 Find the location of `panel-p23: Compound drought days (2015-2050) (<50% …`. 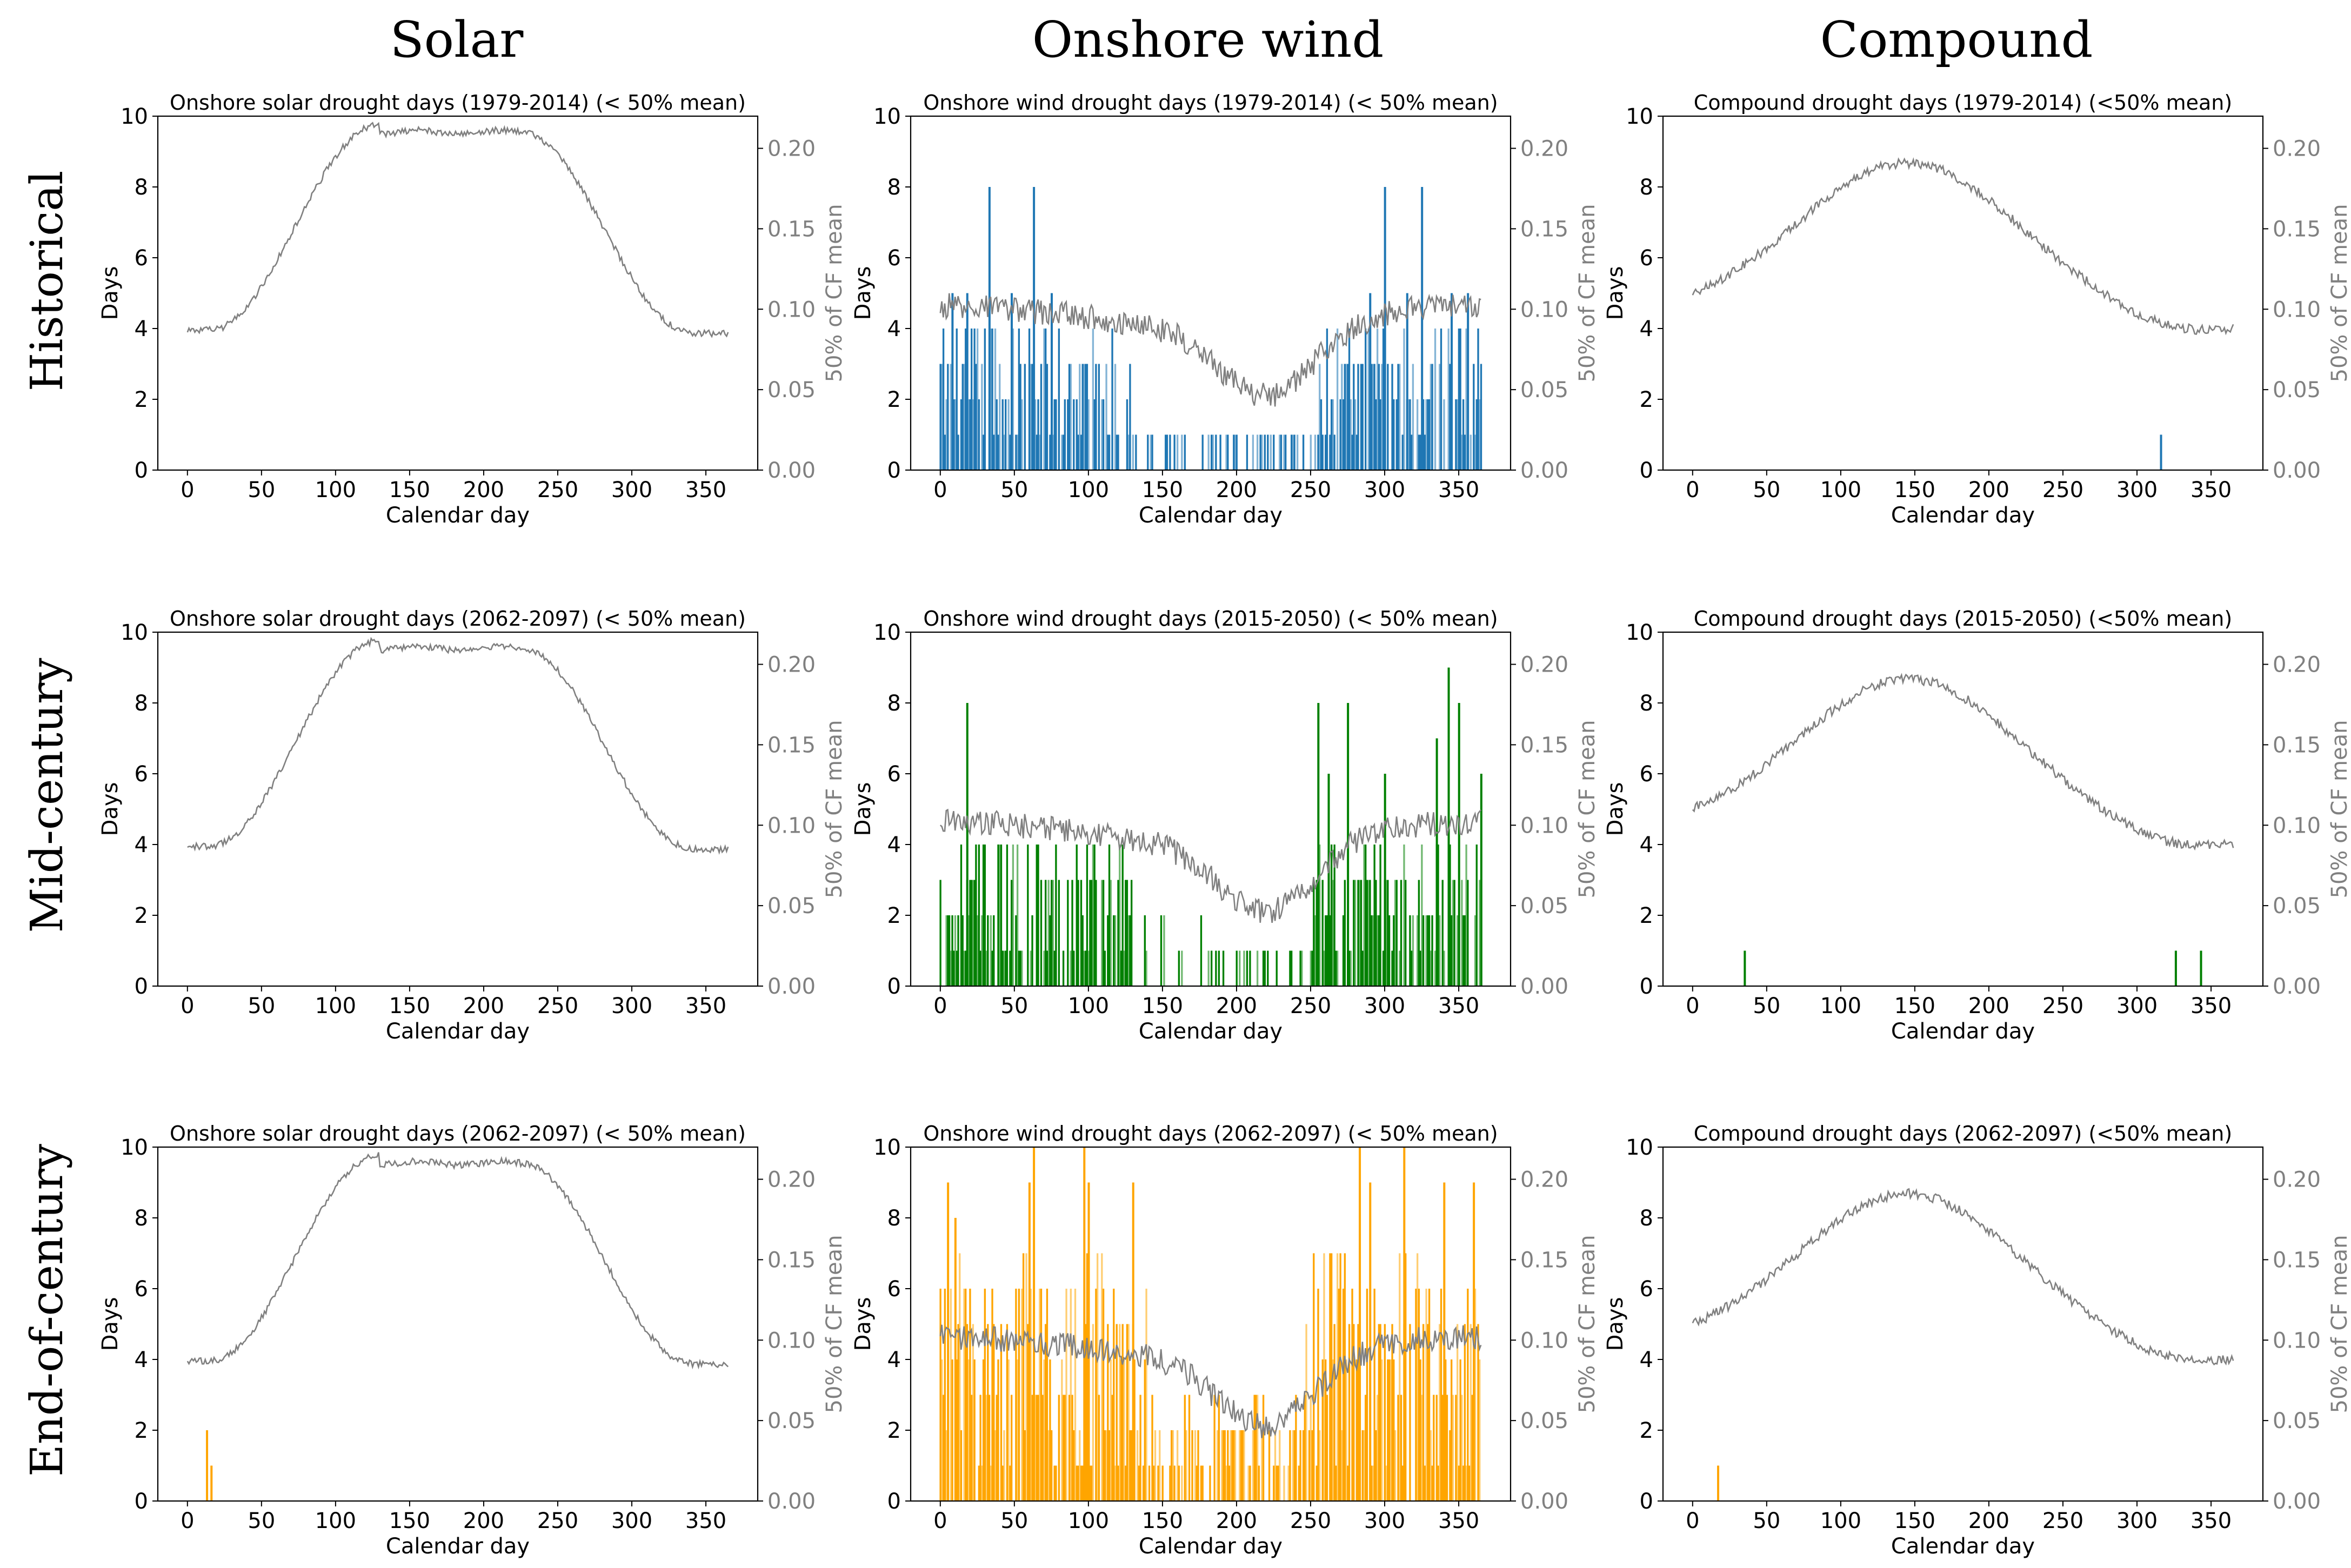

panel-p23: Compound drought days (2015-2050) (<50% … is located at coordinates (1977, 825).